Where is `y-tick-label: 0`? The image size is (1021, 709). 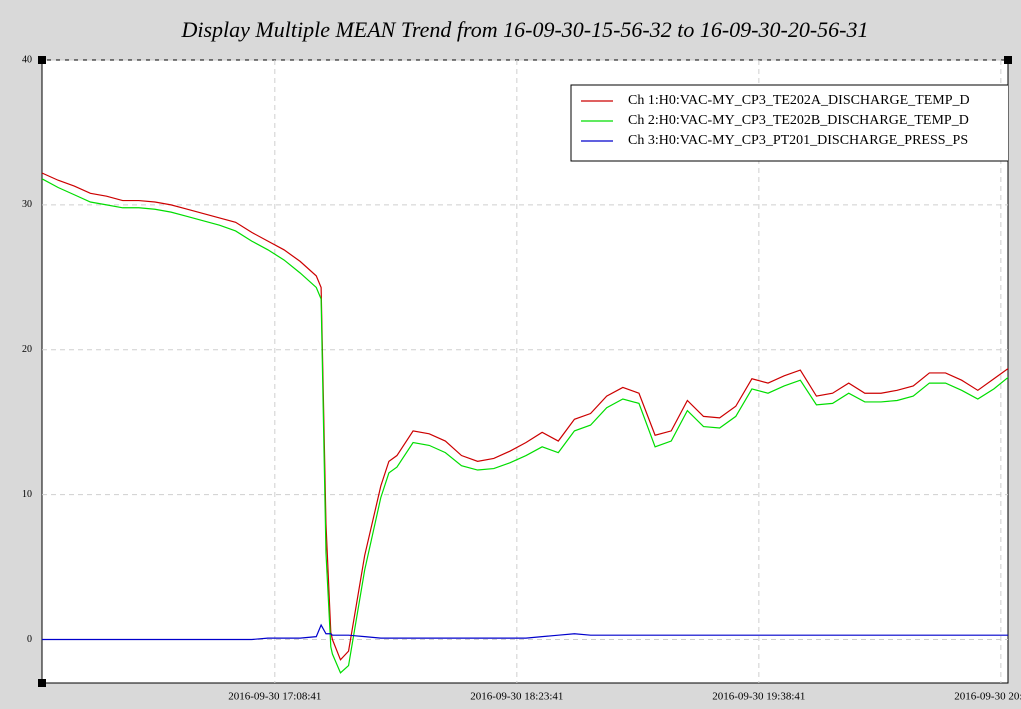
y-tick-label: 0 is located at coordinates (29, 639).